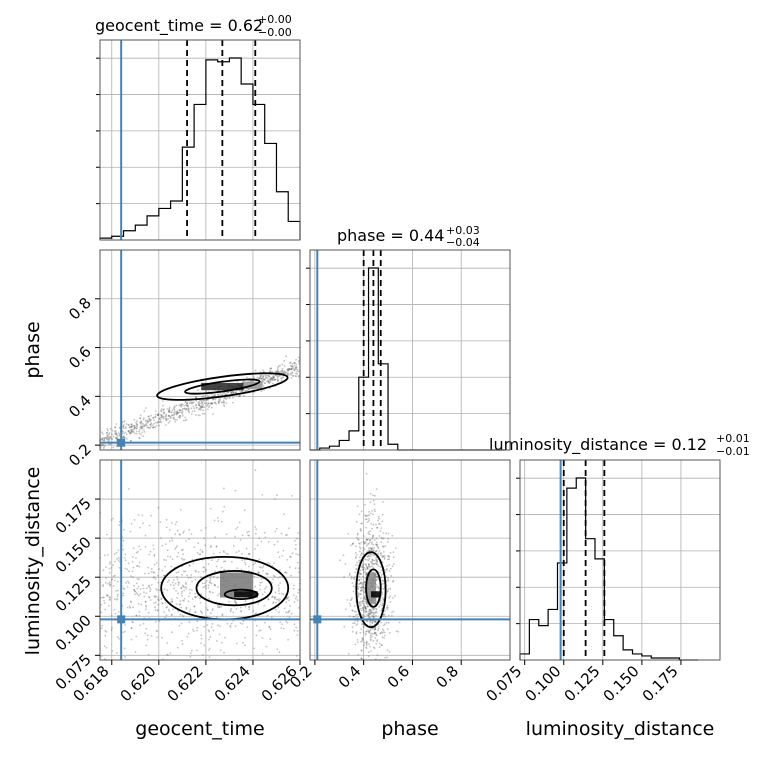 This screenshot has width=760, height=760. I want to click on x-tick-label: 0.175, so click(660, 683).